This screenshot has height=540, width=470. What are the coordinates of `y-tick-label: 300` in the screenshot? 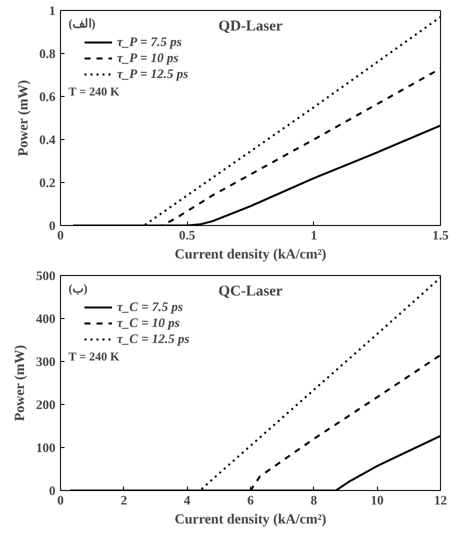 It's located at (46, 361).